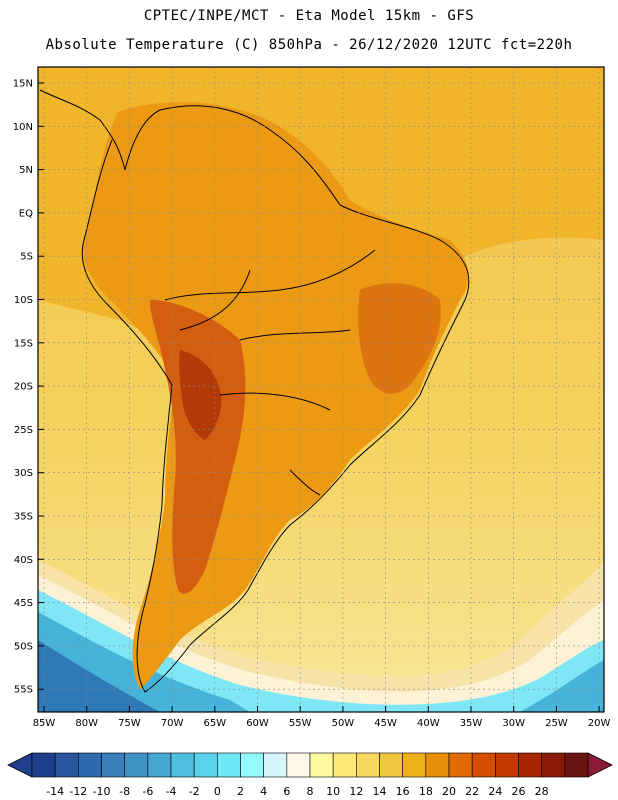 The width and height of the screenshot is (618, 800). I want to click on lat-label: 30S, so click(23, 473).